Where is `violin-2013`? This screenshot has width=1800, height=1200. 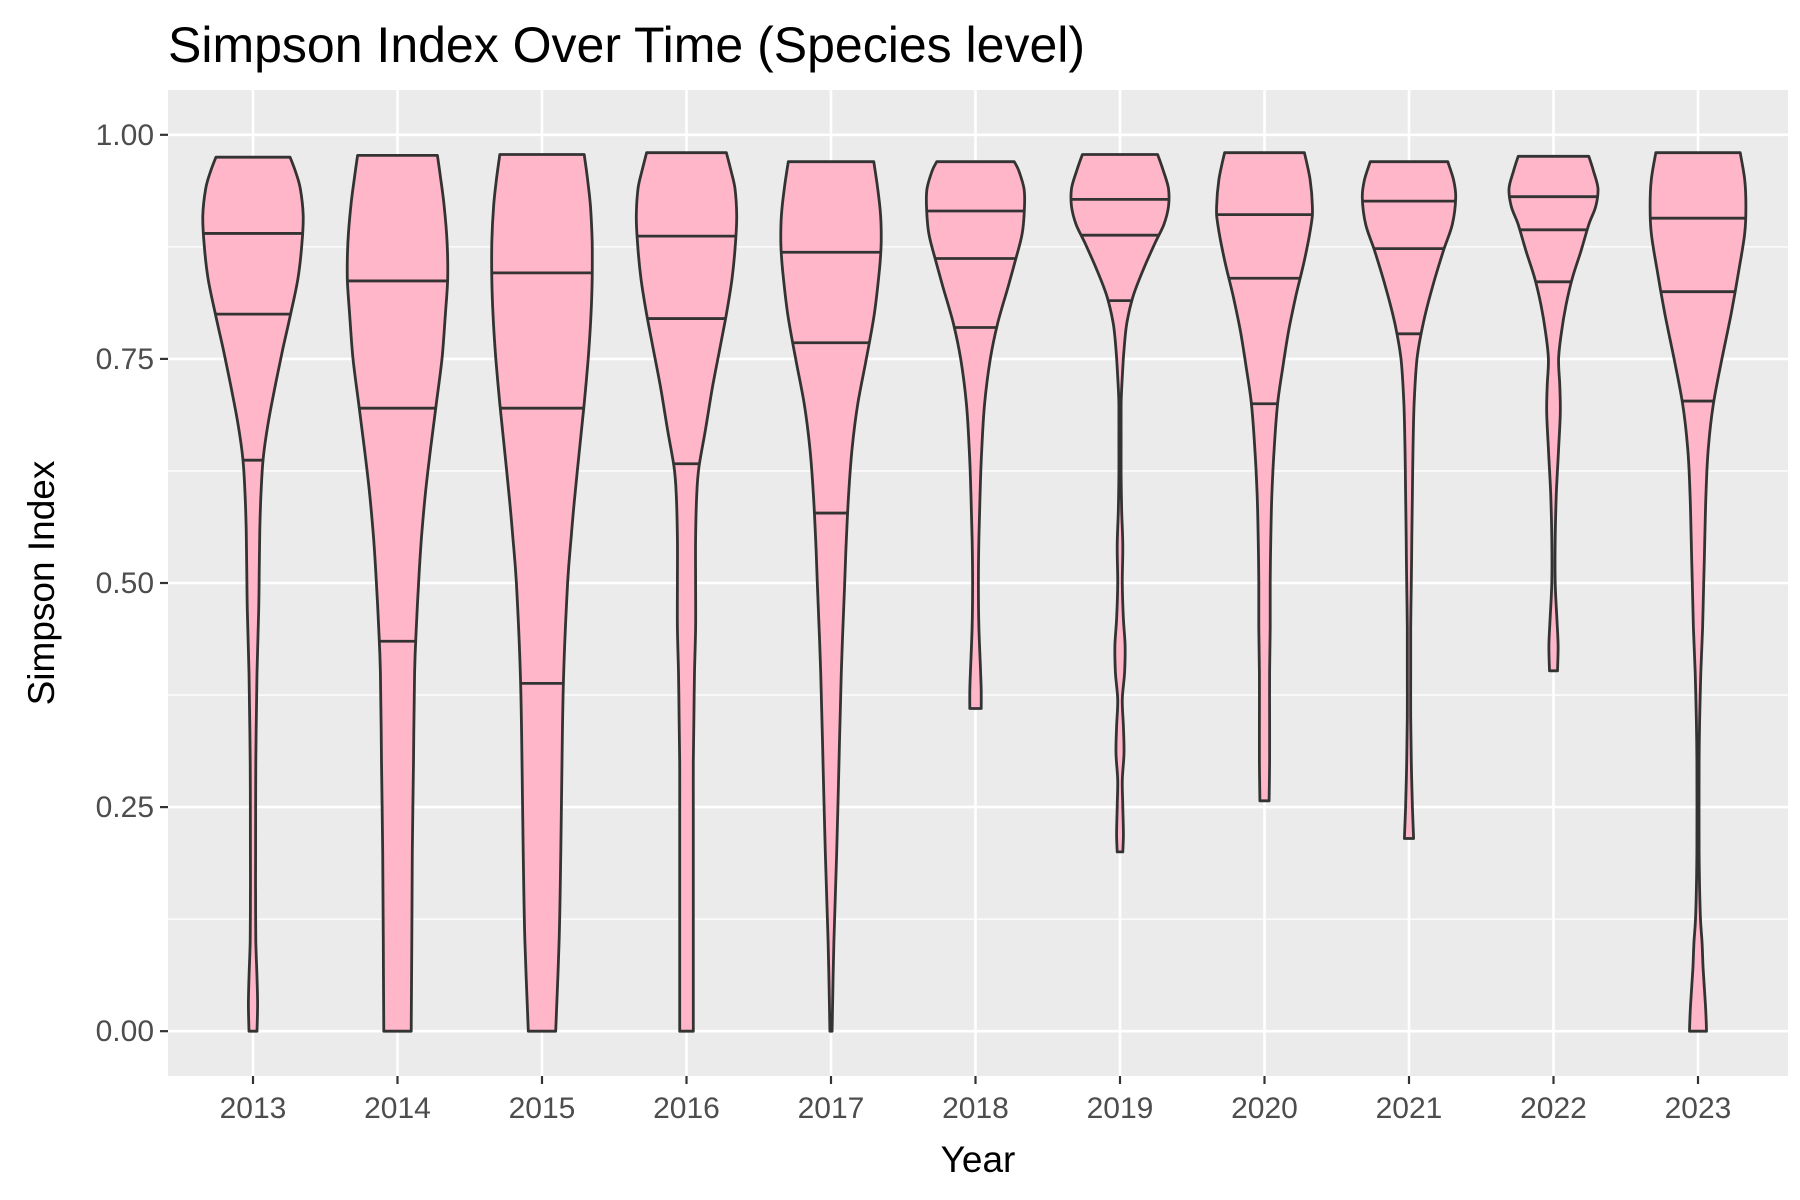 violin-2013 is located at coordinates (253, 594).